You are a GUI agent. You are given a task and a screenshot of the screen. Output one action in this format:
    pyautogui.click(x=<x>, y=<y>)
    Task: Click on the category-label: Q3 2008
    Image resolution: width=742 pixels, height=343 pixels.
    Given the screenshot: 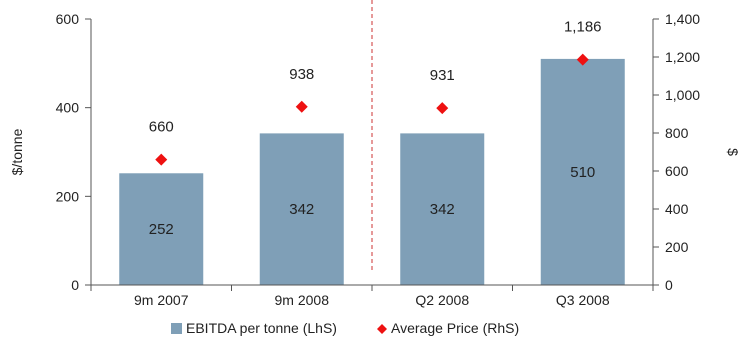 What is the action you would take?
    pyautogui.click(x=583, y=300)
    